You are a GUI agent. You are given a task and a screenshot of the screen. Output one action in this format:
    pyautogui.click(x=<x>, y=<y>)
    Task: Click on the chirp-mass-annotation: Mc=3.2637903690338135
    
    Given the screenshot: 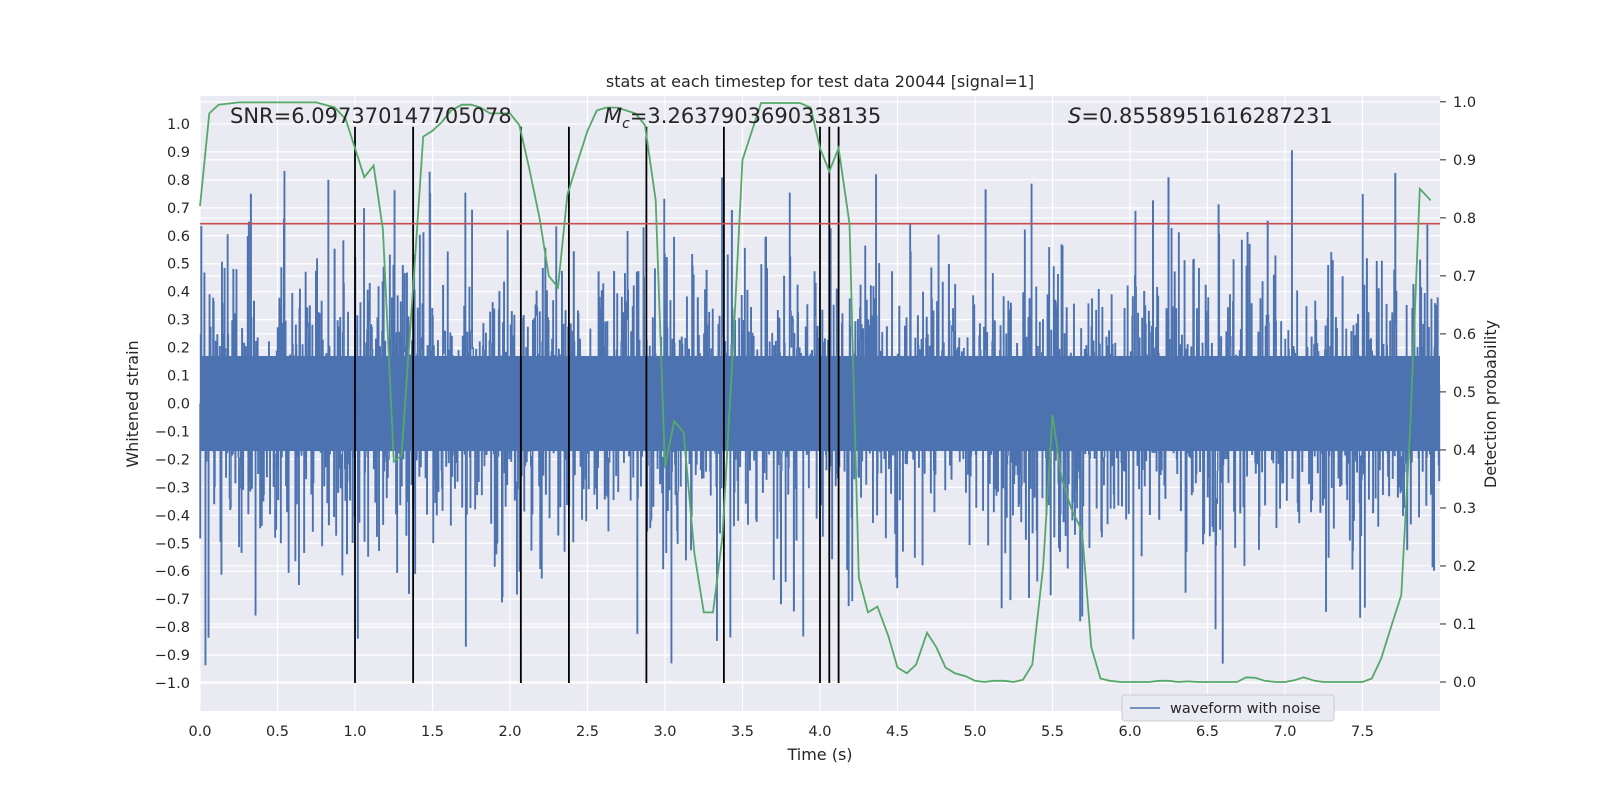 What is the action you would take?
    pyautogui.click(x=742, y=118)
    